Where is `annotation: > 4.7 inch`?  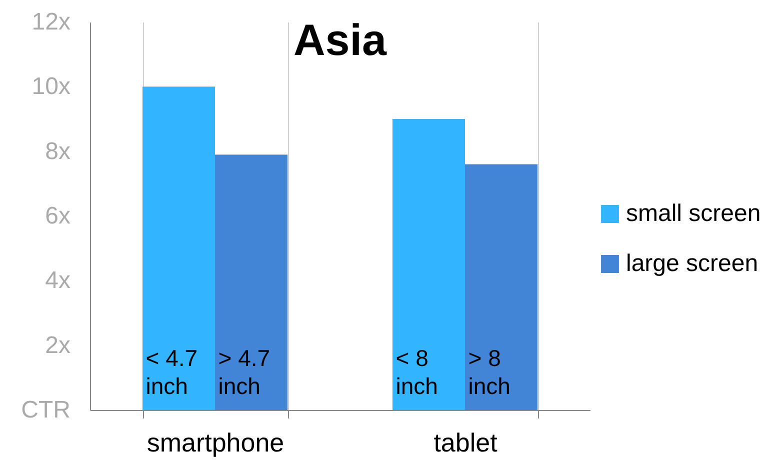
annotation: > 4.7 inch is located at coordinates (244, 372).